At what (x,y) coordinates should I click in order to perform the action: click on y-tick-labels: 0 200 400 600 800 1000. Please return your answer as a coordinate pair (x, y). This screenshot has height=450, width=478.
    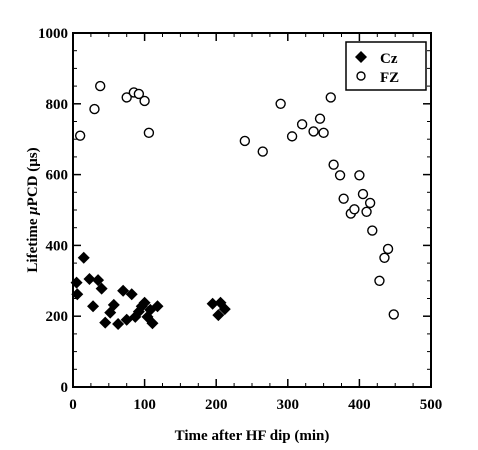
    Looking at the image, I should click on (53, 211).